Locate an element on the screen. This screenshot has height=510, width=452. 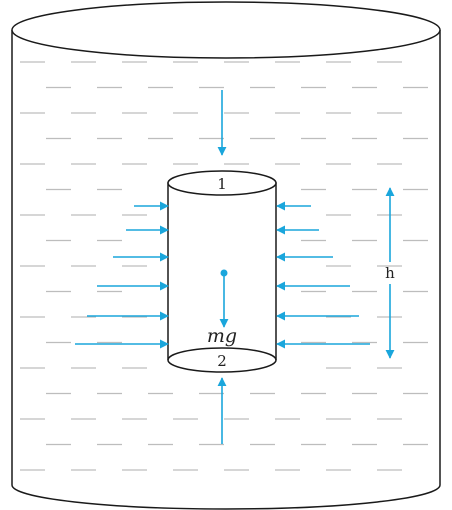
height-indicator: h is located at coordinates (390, 273).